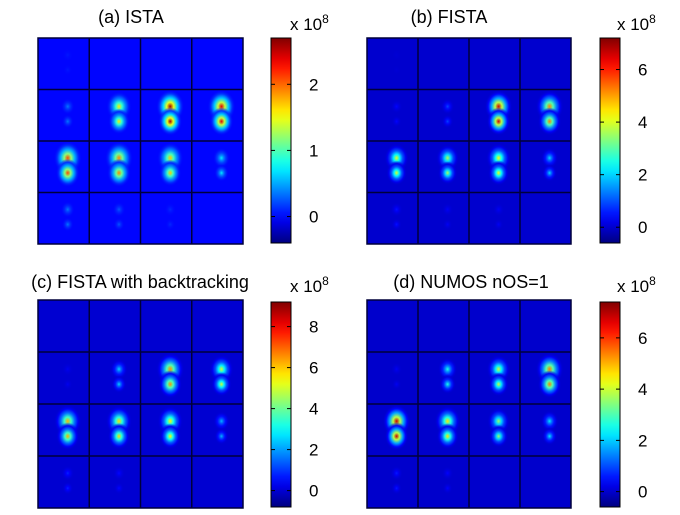 The image size is (680, 515). Describe the element at coordinates (140, 282) in the screenshot. I see `panel-title: (c) FISTA with backtracking` at that location.